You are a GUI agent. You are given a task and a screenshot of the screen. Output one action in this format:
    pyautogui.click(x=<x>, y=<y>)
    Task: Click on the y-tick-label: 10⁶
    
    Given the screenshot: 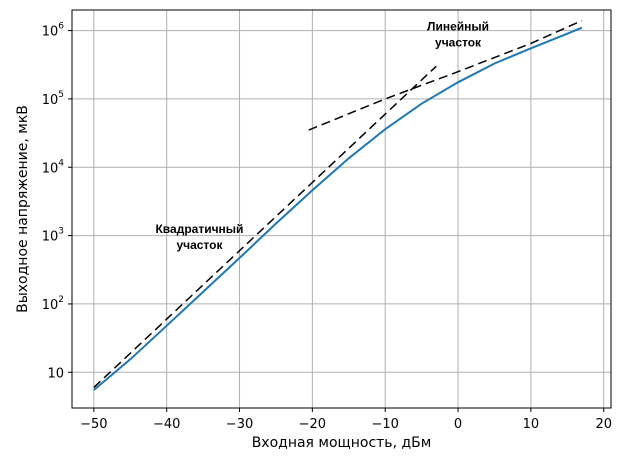 What is the action you would take?
    pyautogui.click(x=53, y=31)
    